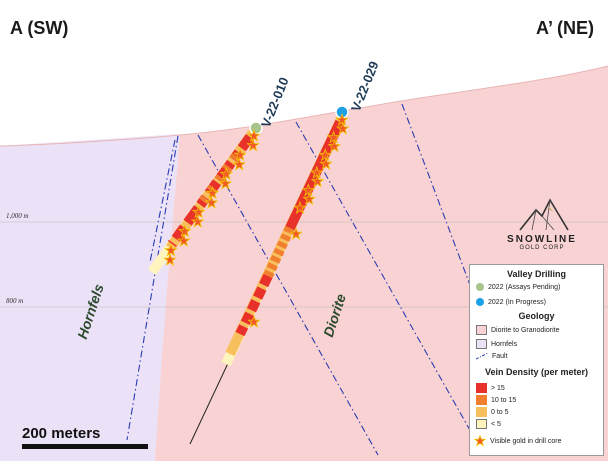  I want to click on gold-star-icon, so click(480, 441).